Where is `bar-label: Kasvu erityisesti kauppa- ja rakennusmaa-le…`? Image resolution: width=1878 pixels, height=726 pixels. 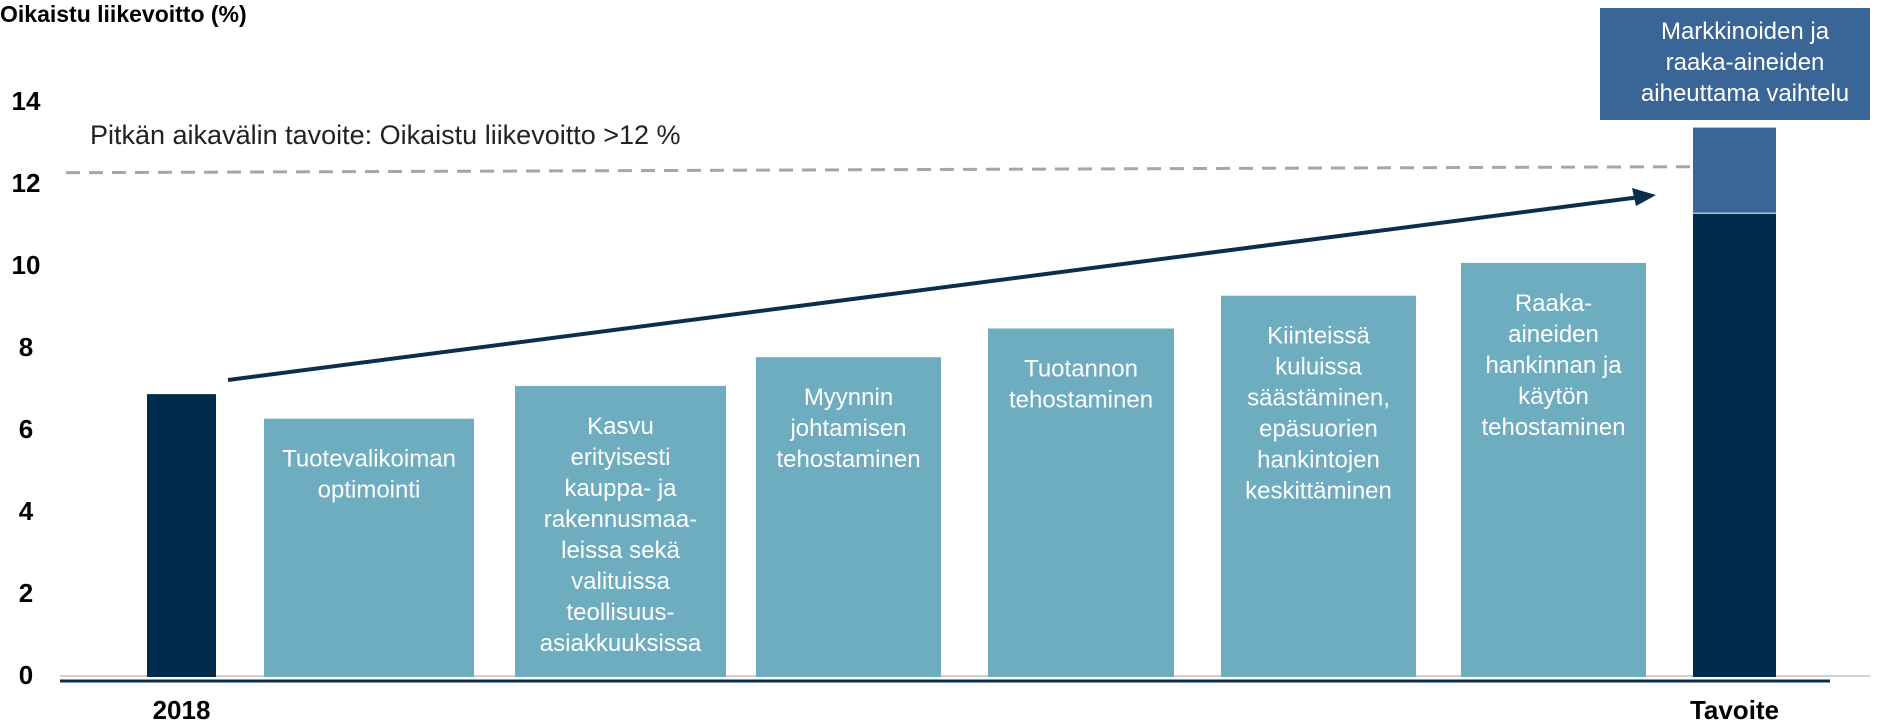 bar-label: Kasvu erityisesti kauppa- ja rakennusmaa-le… is located at coordinates (621, 535).